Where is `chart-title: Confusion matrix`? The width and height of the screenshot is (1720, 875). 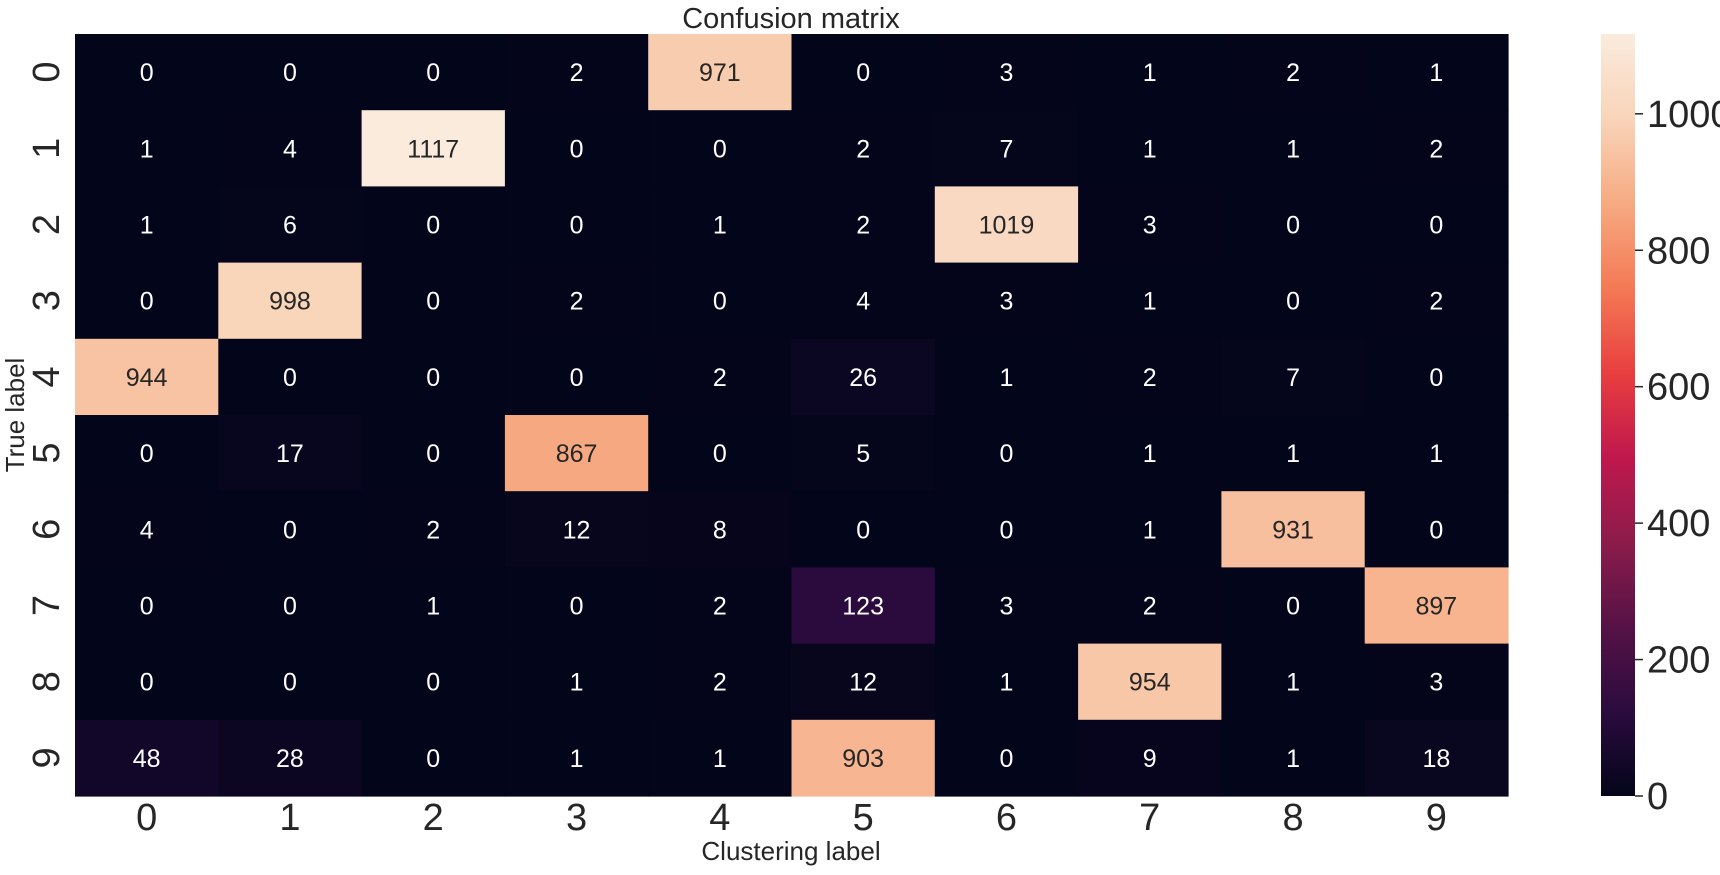 chart-title: Confusion matrix is located at coordinates (791, 19).